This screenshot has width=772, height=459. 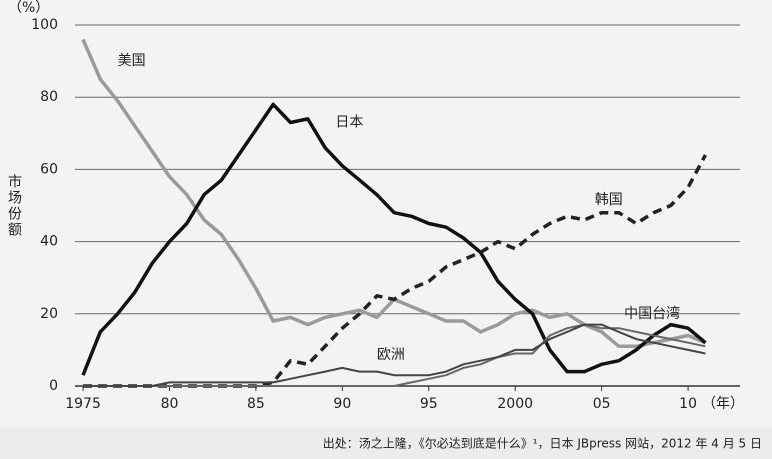 I want to click on series-line, so click(x=394, y=355).